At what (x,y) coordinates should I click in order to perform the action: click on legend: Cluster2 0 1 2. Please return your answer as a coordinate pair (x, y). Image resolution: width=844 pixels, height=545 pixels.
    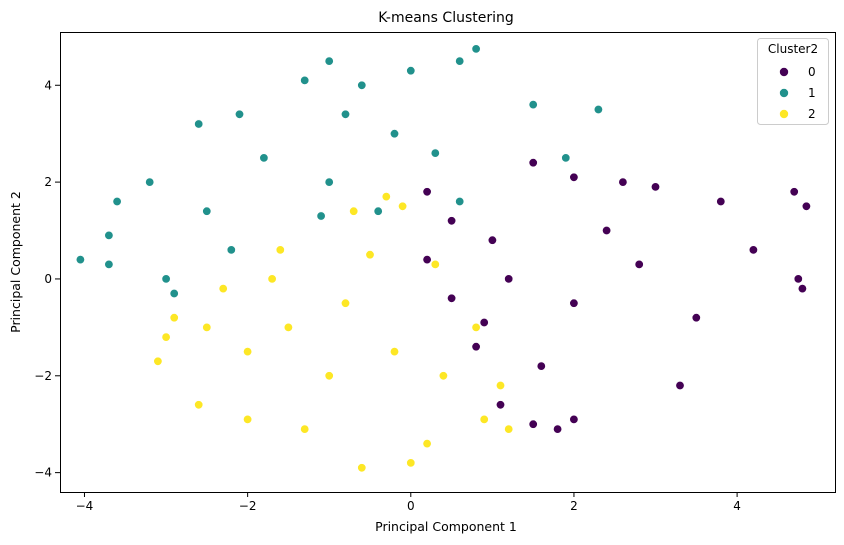
    Looking at the image, I should click on (793, 81).